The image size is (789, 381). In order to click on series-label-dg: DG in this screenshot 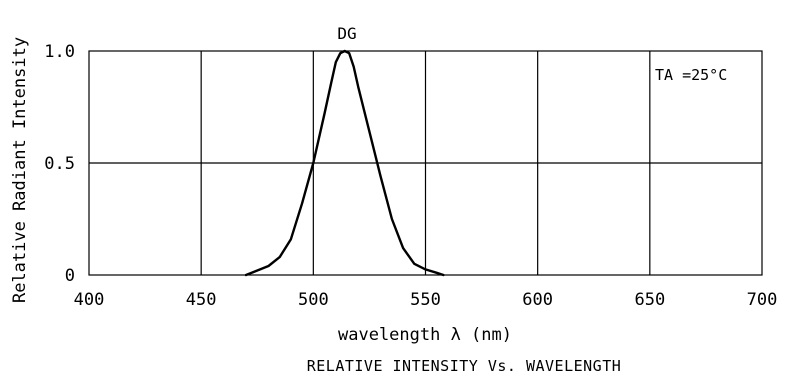, I will do `click(346, 33)`.